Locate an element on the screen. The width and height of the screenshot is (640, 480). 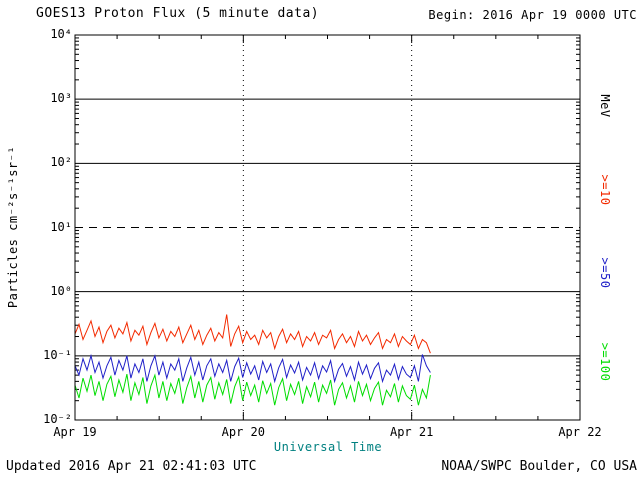
credit-label: NOAA/SWPC Boulder, CO USA is located at coordinates (539, 466).